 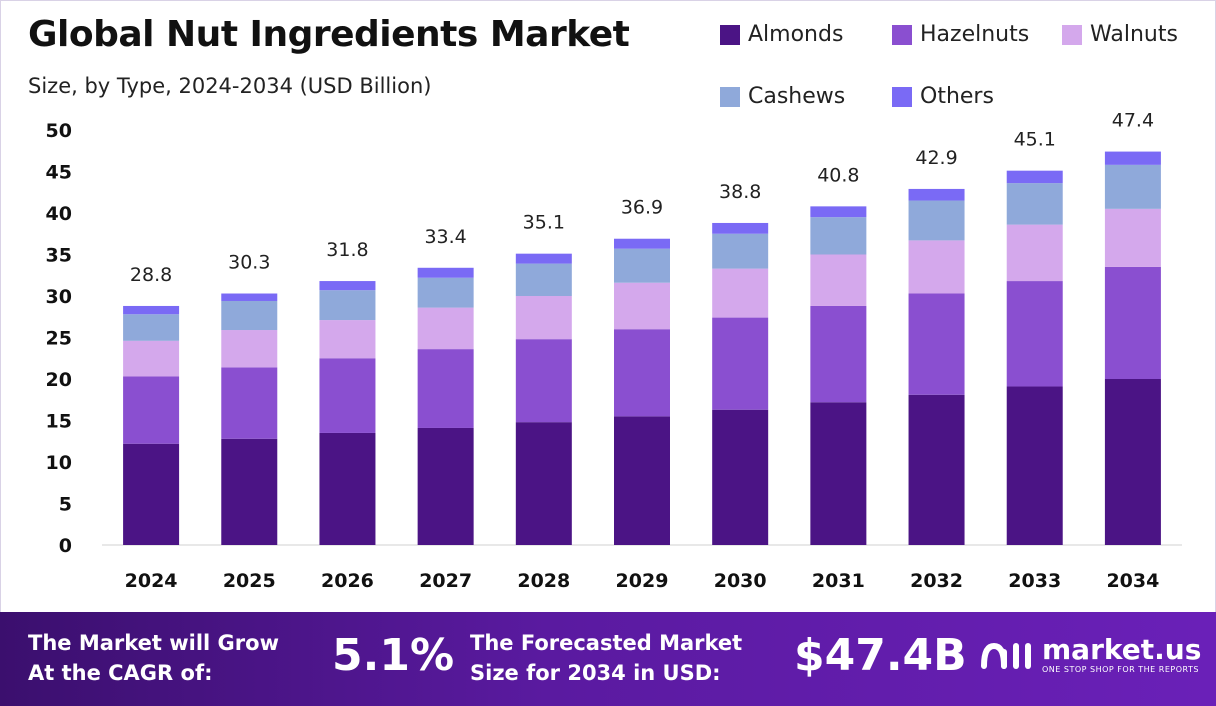 I want to click on legend: Almonds Hazelnuts Walnuts Cashews Others, so click(x=960, y=77).